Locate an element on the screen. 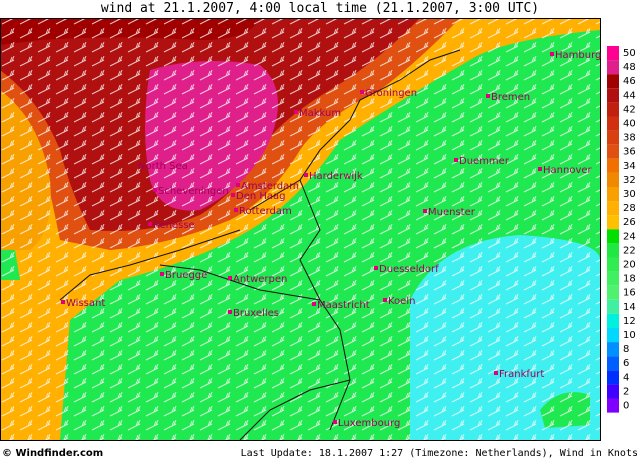  scale-label: 0 is located at coordinates (626, 406).